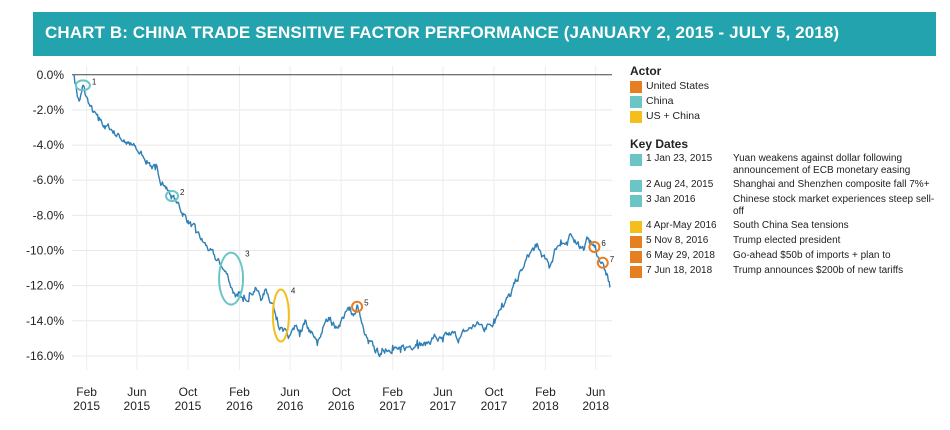  I want to click on keydate-date: Aug 24, 2015, so click(683, 184).